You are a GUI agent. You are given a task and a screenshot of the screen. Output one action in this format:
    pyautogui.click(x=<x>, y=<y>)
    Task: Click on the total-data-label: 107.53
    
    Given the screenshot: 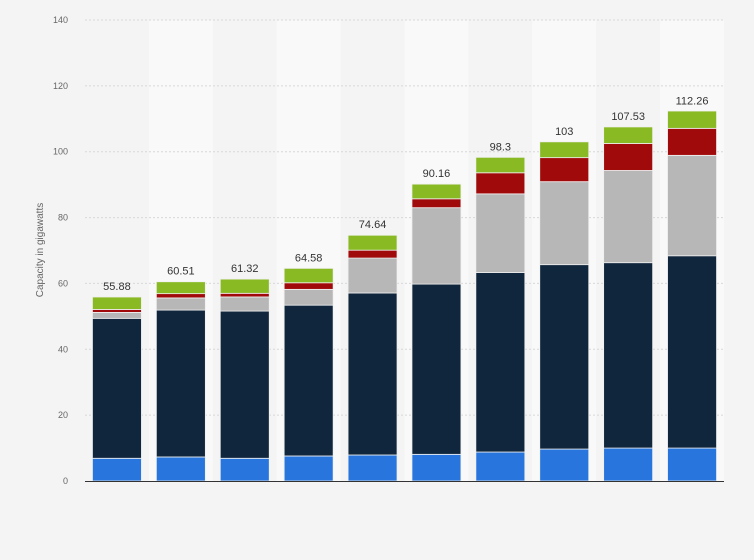 What is the action you would take?
    pyautogui.click(x=628, y=117)
    